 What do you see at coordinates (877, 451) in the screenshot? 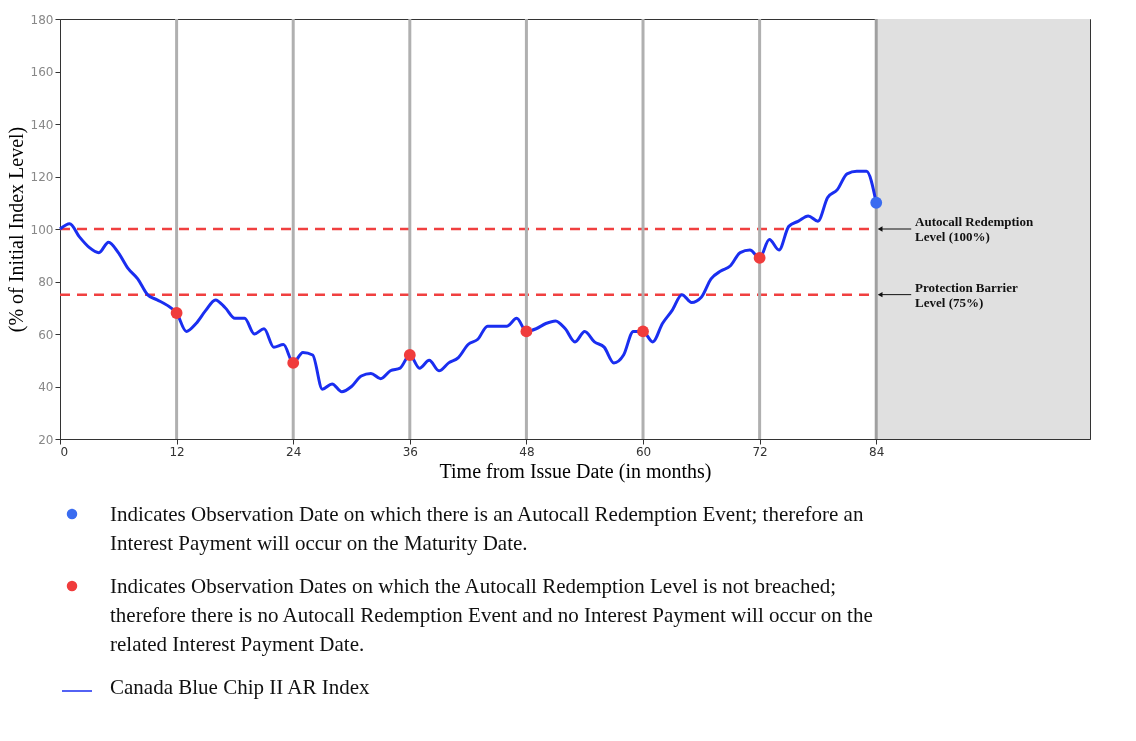
I see `x-tick-label: 84` at bounding box center [877, 451].